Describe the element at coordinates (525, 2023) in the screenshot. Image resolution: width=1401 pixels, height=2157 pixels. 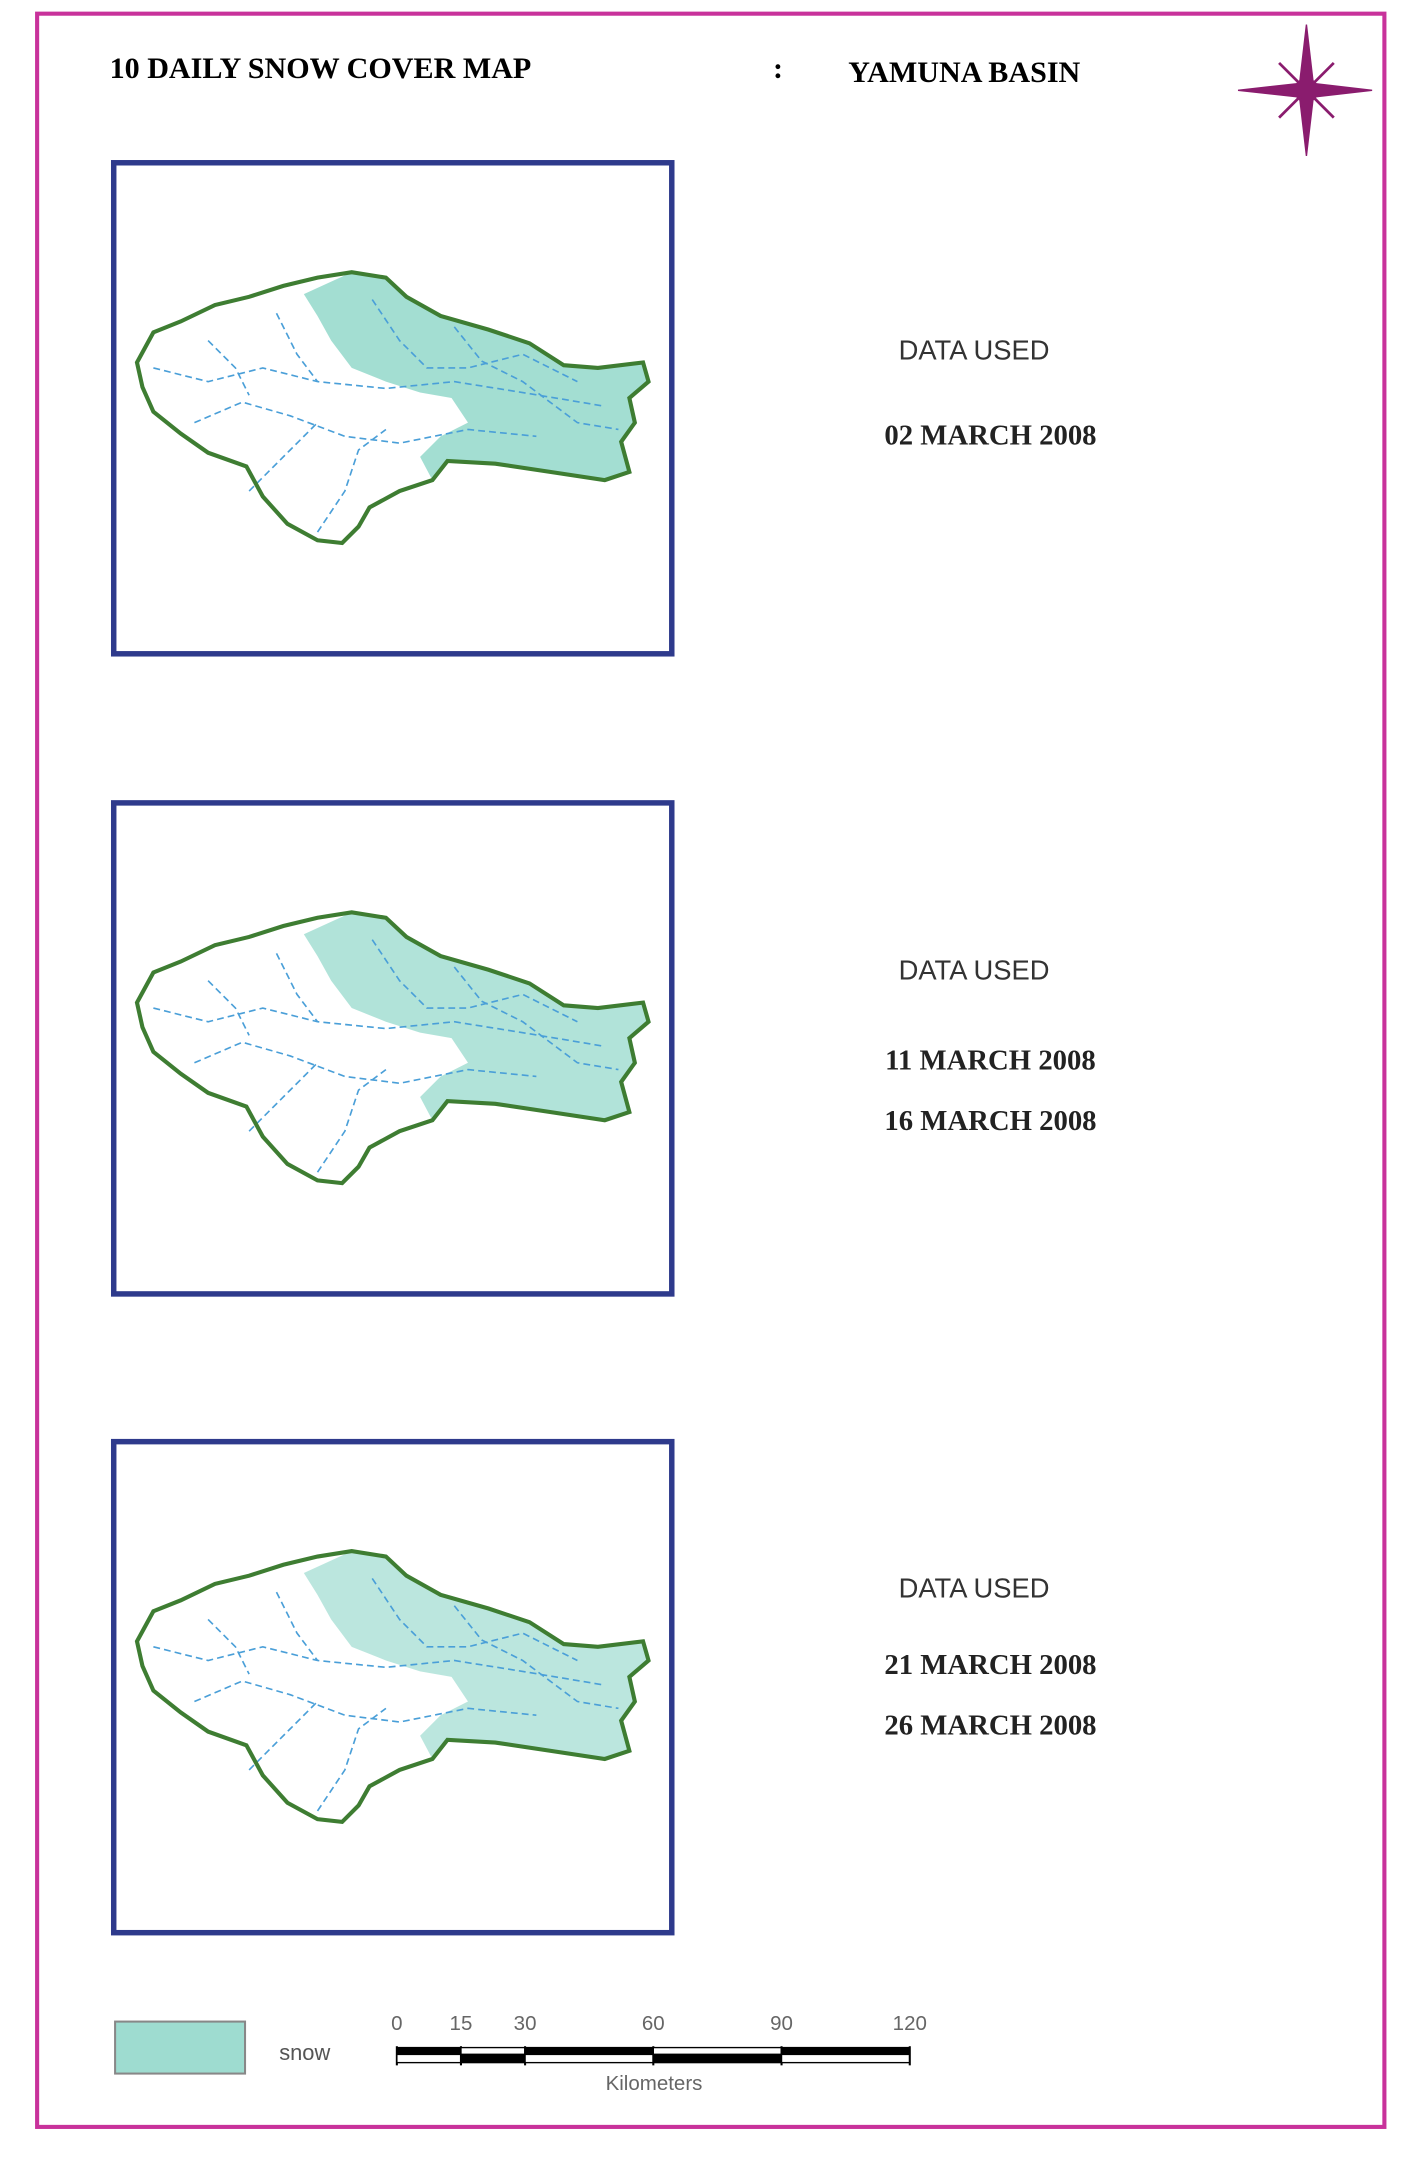
I see `scale-tick-label: 30` at that location.